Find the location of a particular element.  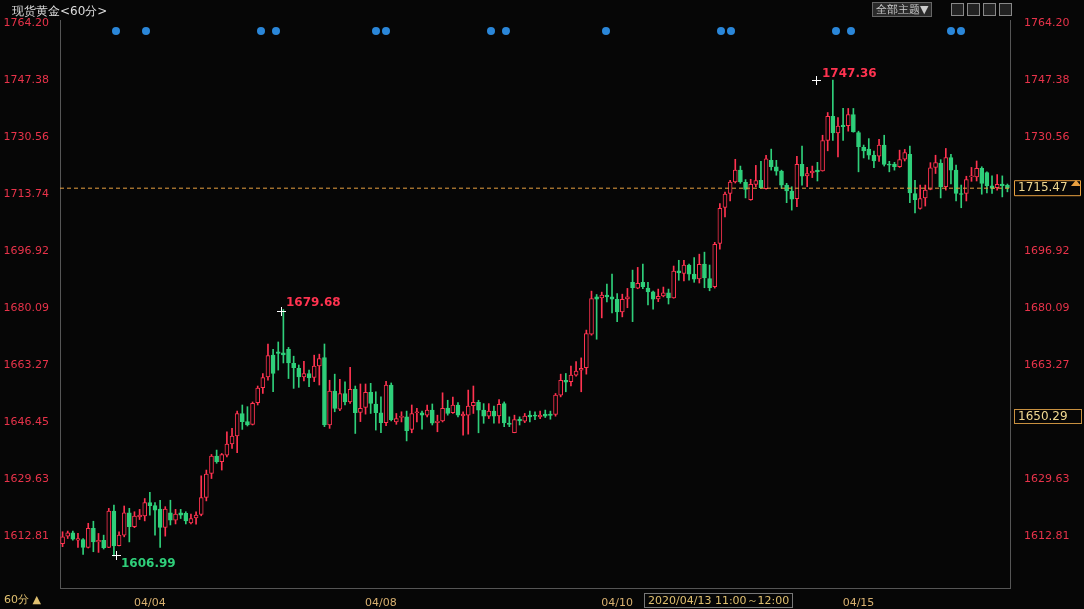

text: 60分 ▲ is located at coordinates (22, 599).